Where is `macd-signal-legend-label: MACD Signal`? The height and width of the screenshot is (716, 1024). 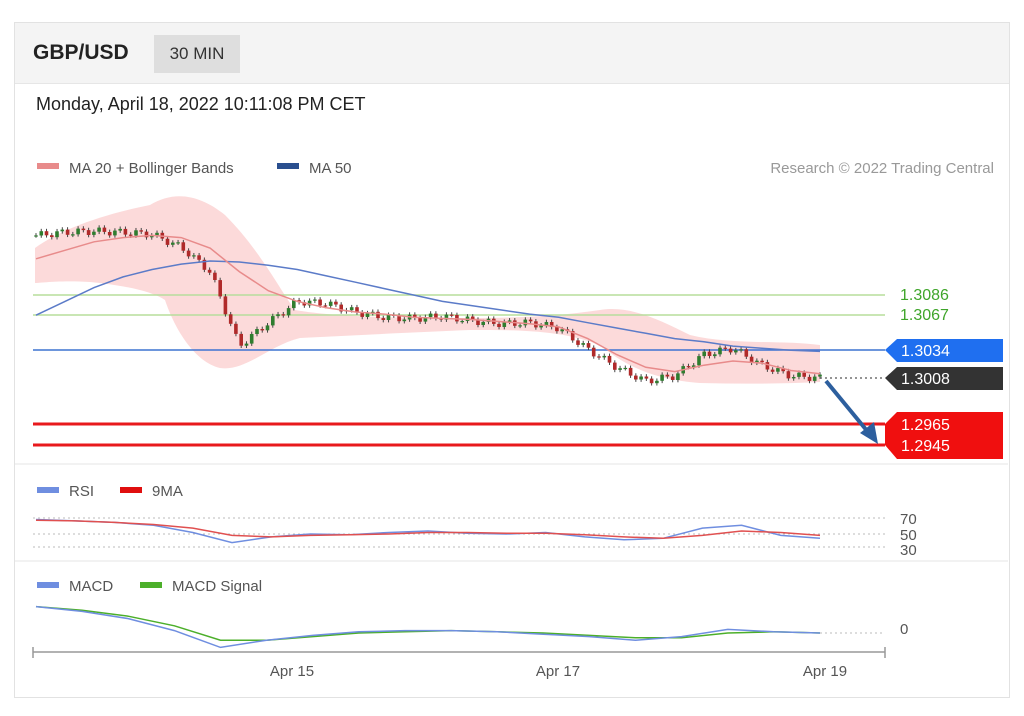
macd-signal-legend-label: MACD Signal is located at coordinates (217, 586).